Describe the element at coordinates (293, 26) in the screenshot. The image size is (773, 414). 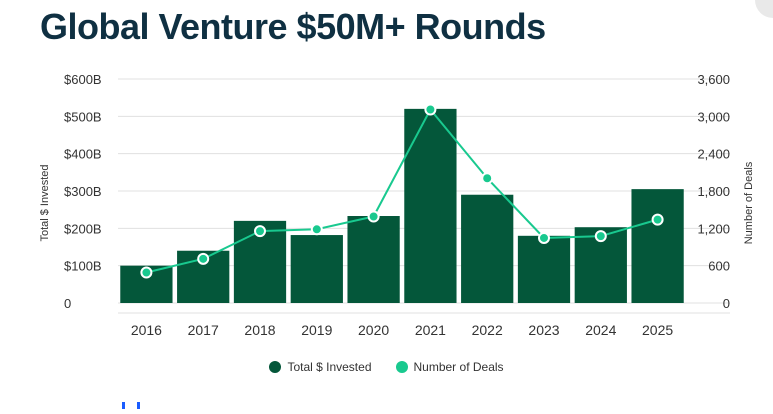
I see `chart-title: Global Venture $50M+ Rounds` at that location.